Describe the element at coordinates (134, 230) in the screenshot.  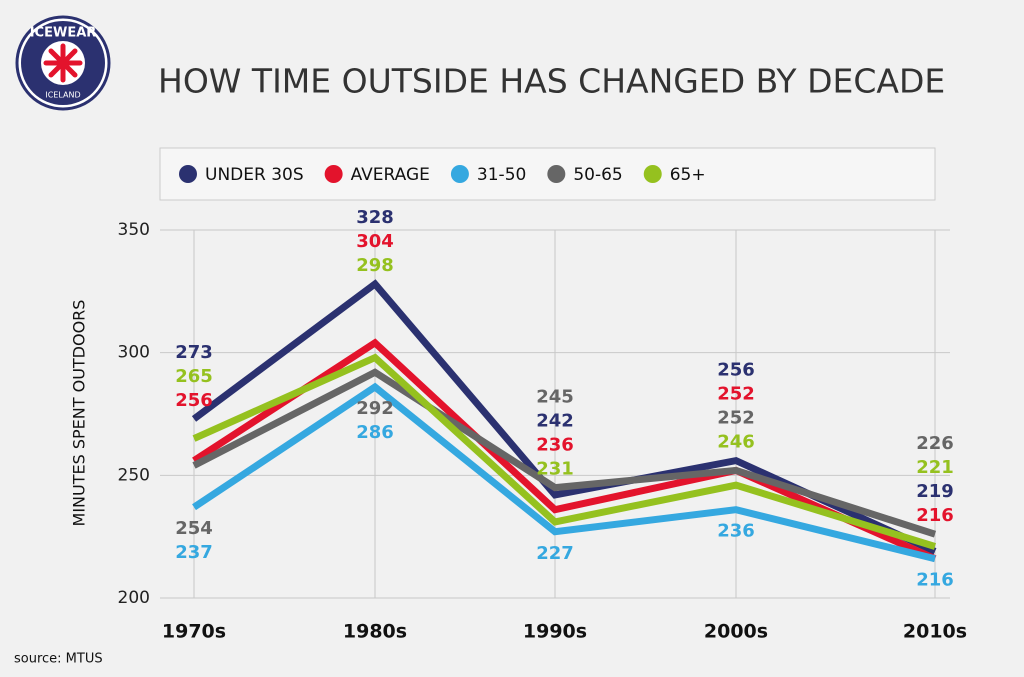
I see `y-tick-label: 350` at that location.